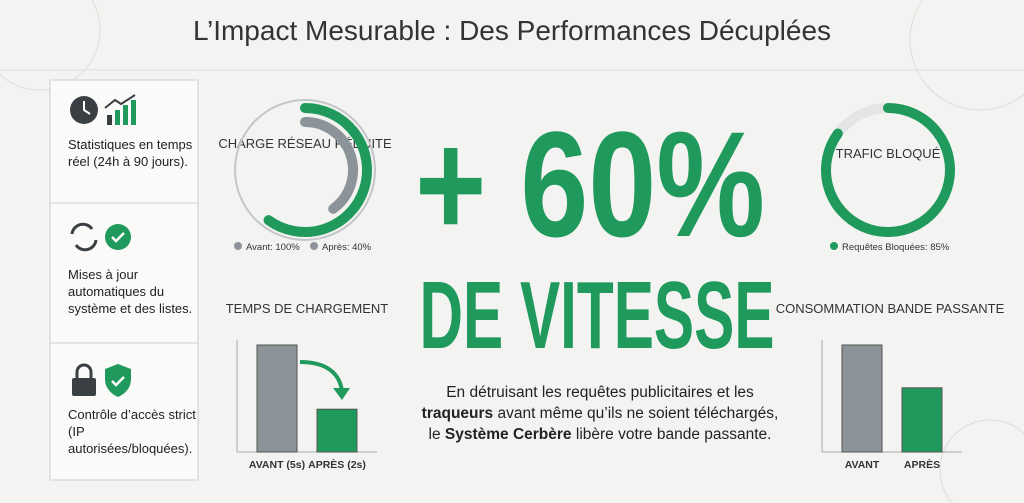  Describe the element at coordinates (337, 464) in the screenshot. I see `x-tick-label: APRÈS (2s)` at that location.